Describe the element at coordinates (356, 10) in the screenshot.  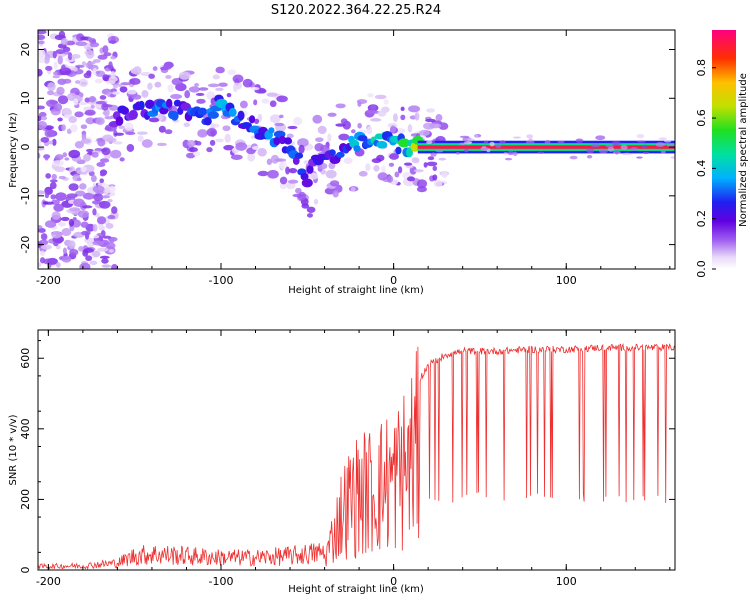
I see `figure-title: S120.2022.364.22.25.R24` at that location.